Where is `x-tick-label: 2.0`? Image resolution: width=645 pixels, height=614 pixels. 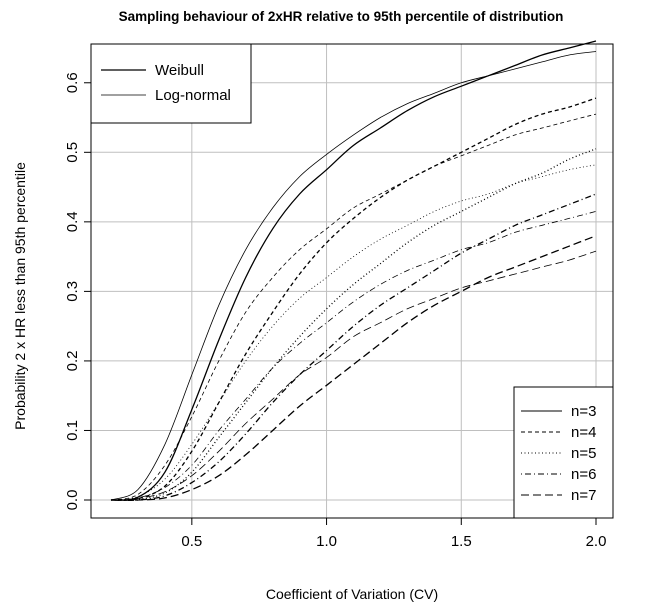 x-tick-label: 2.0 is located at coordinates (596, 541).